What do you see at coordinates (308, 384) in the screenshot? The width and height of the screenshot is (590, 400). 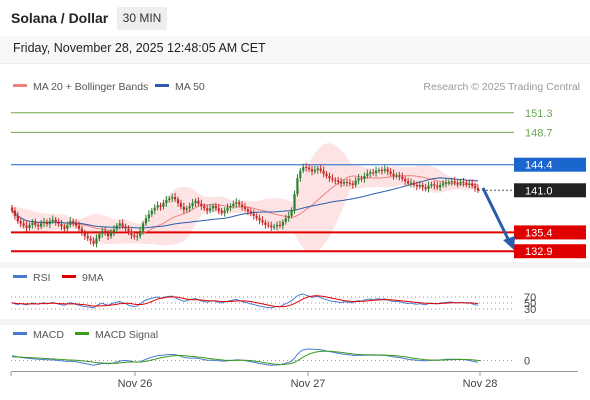 I see `x-tick-label: Nov 27` at bounding box center [308, 384].